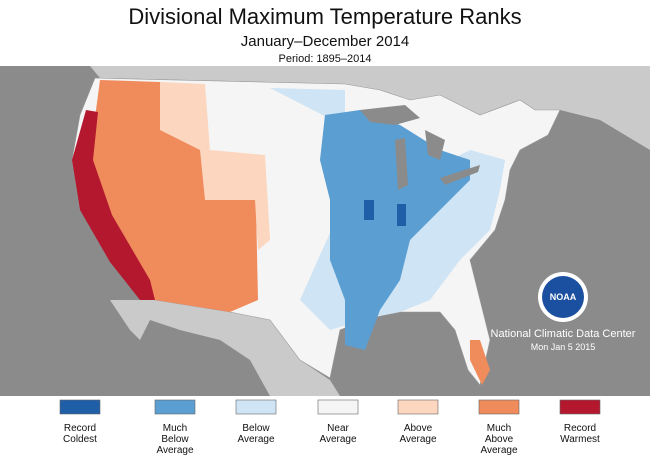 This screenshot has width=650, height=475. What do you see at coordinates (580, 439) in the screenshot?
I see `legend-label: Warmest` at bounding box center [580, 439].